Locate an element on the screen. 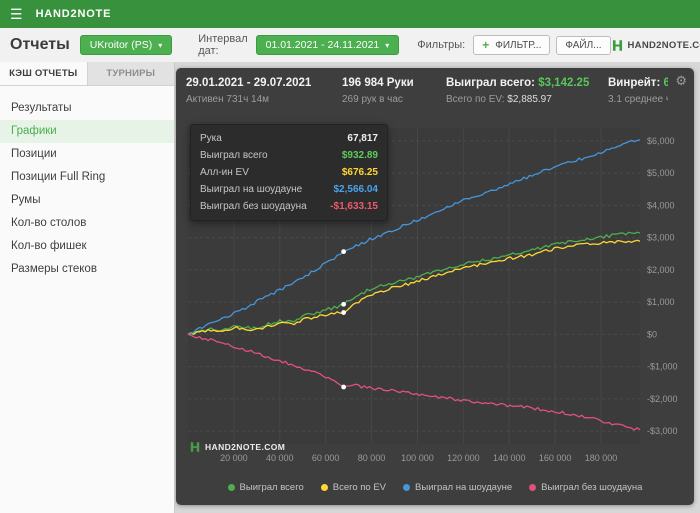  sidebar-item-chip-count: Кол-во фишек is located at coordinates (49, 246).